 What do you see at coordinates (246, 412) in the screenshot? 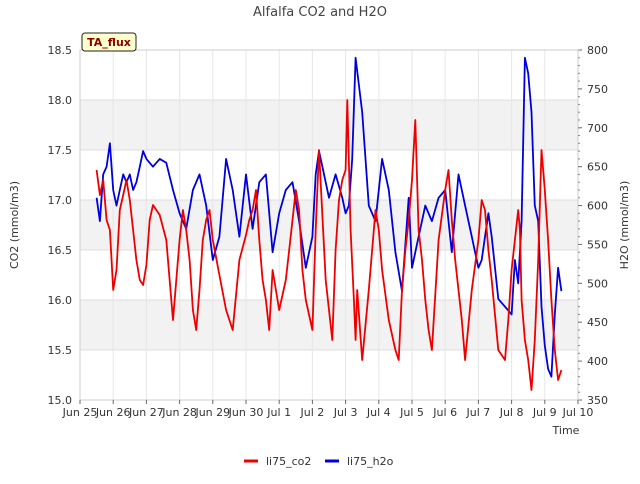
I see `x-tick-label: Jun 30` at bounding box center [246, 412].